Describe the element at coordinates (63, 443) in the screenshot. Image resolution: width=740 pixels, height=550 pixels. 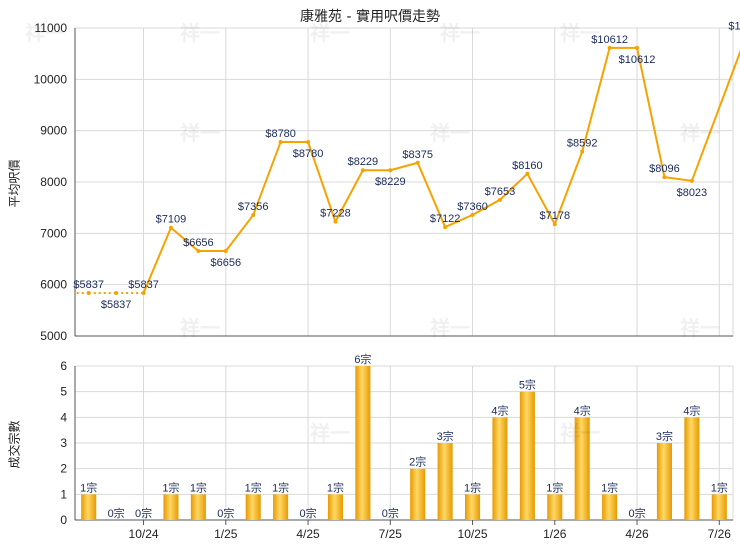
I see `count-tick-label: 3` at that location.